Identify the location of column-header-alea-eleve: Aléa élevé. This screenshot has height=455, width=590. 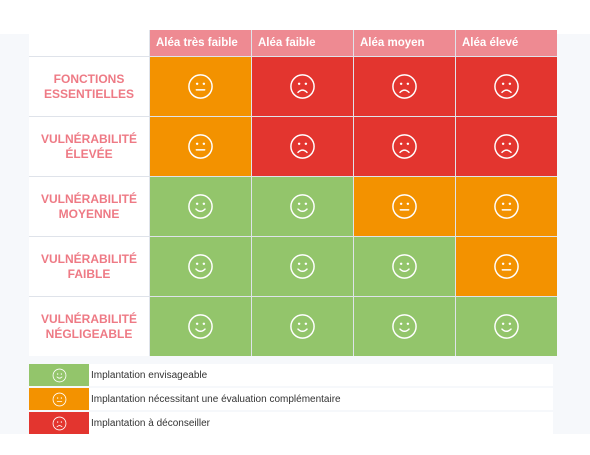
(506, 43).